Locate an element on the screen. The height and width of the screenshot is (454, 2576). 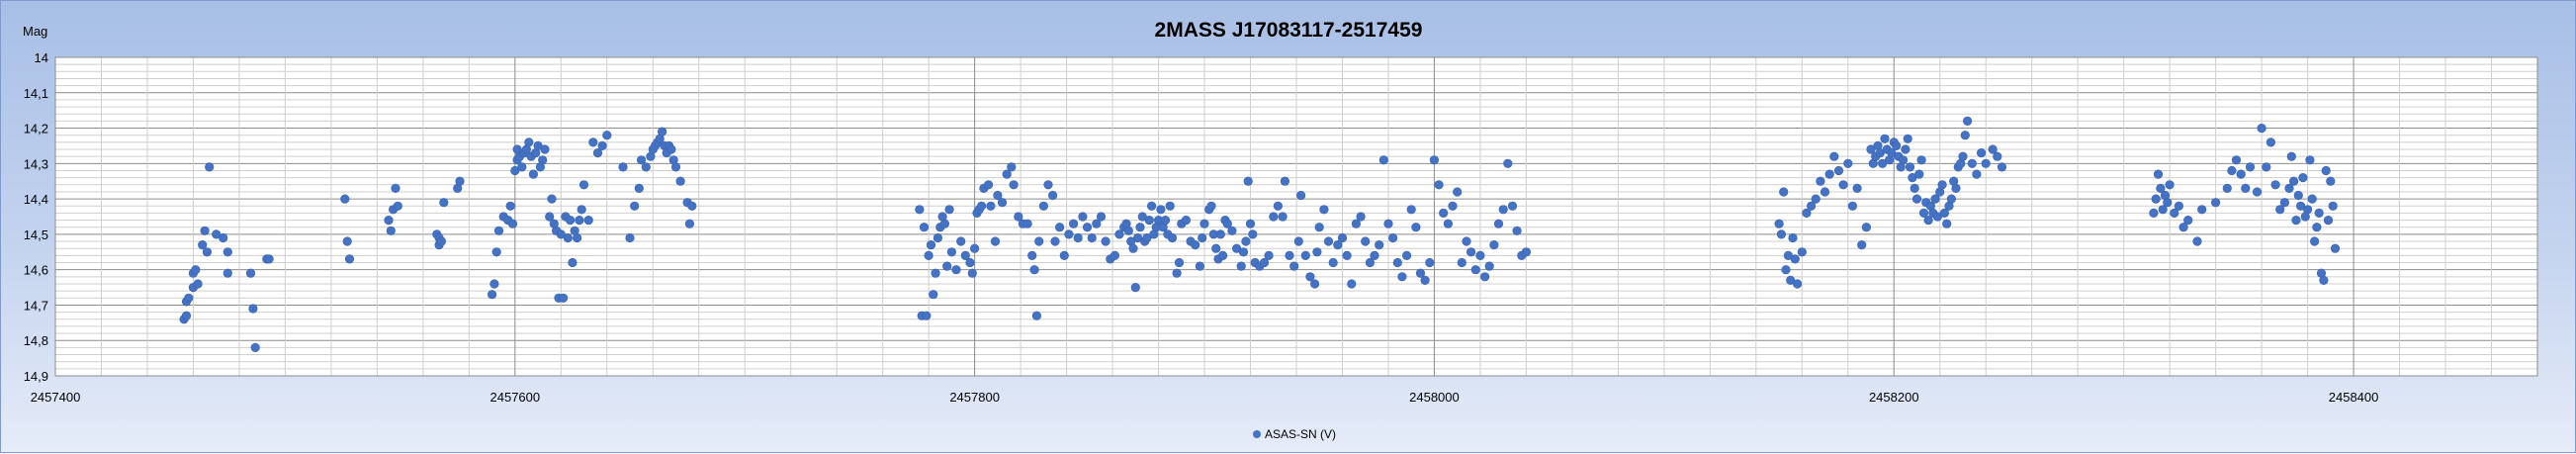
x-tick-label: 2458200 is located at coordinates (1894, 397).